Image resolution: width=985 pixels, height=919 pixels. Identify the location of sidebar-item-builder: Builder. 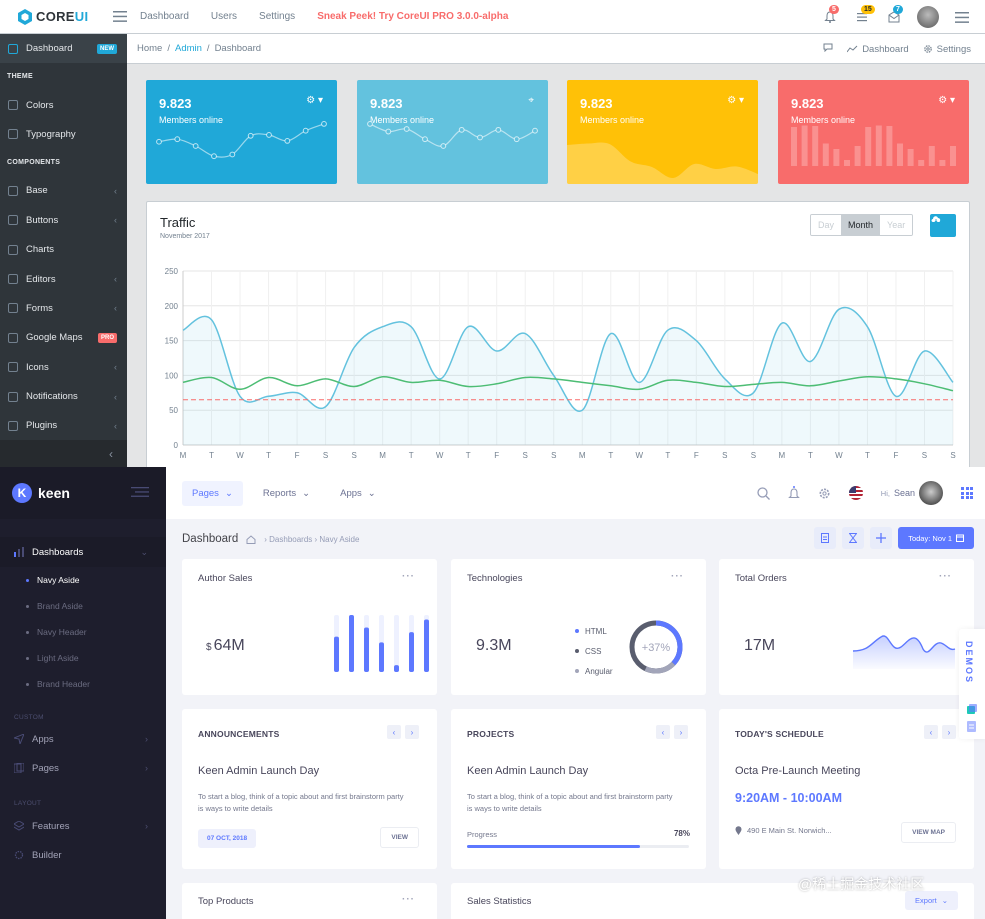
(83, 855).